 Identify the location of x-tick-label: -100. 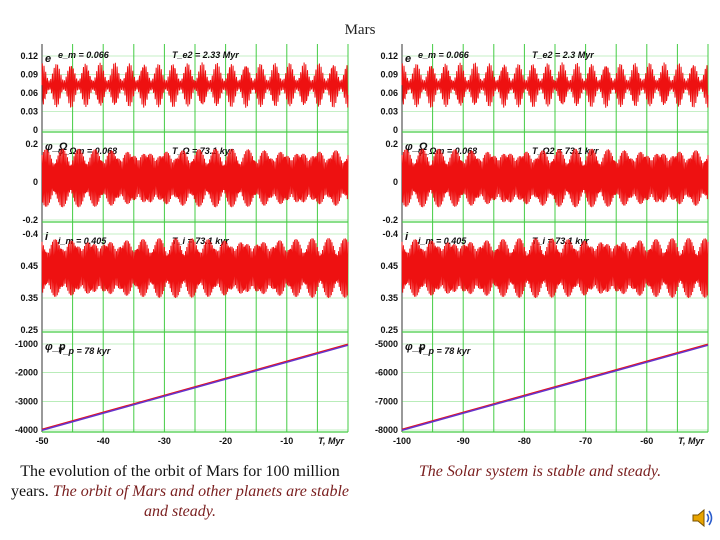
(402, 441).